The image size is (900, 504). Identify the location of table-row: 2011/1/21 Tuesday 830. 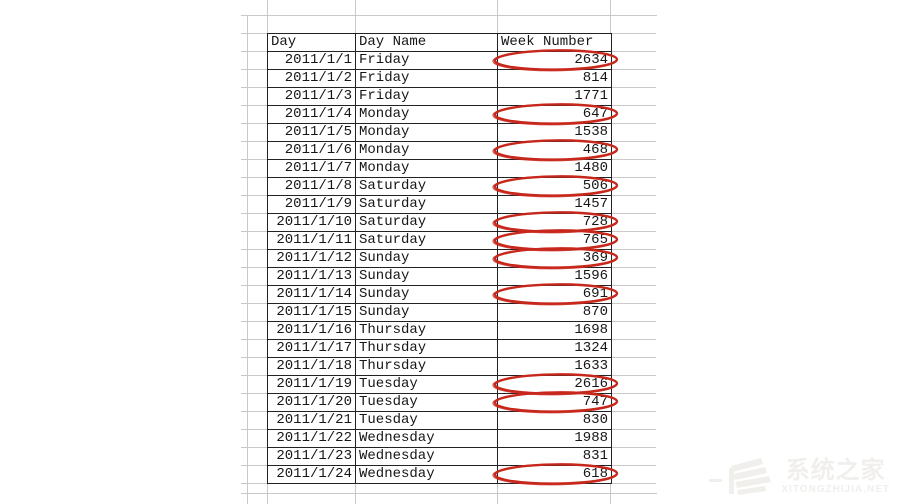
(439, 421).